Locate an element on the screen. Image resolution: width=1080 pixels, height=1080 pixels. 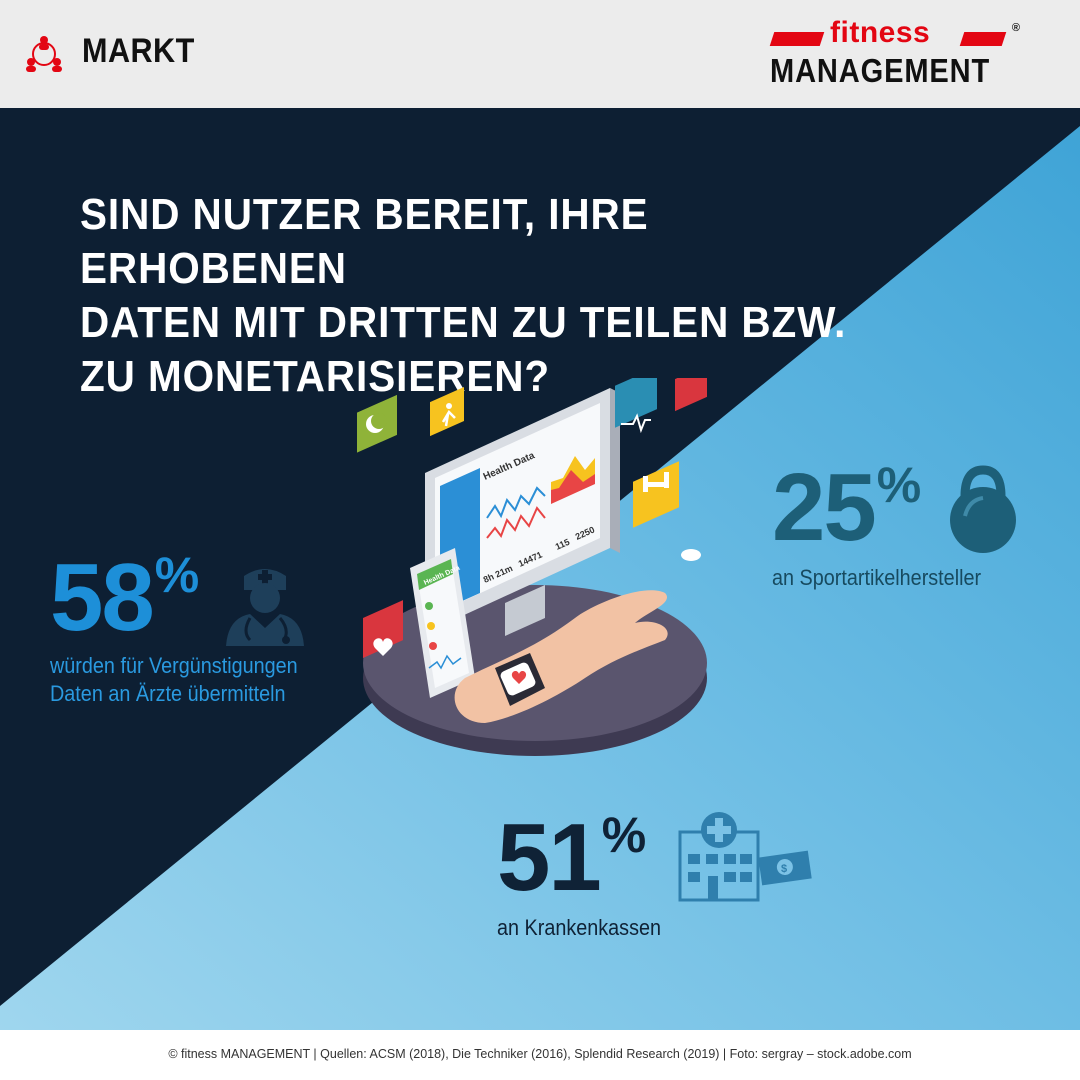
cloud-app-icon is located at coordinates (691, 469).